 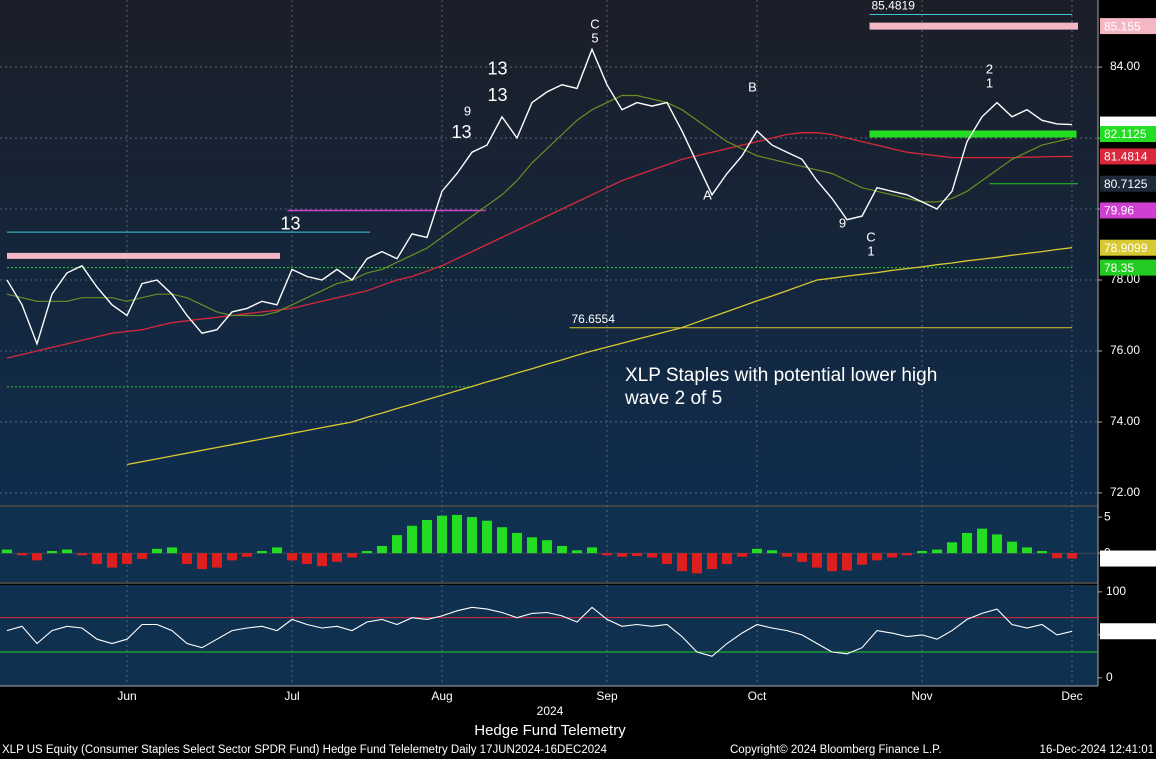 What do you see at coordinates (673, 398) in the screenshot?
I see `annotation: wave 2 of 5` at bounding box center [673, 398].